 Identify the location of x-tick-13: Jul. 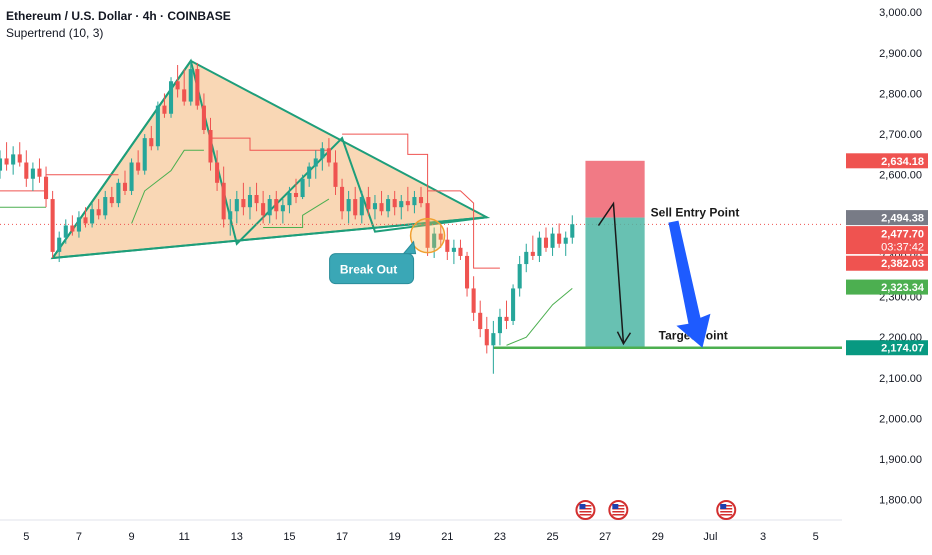
(710, 537).